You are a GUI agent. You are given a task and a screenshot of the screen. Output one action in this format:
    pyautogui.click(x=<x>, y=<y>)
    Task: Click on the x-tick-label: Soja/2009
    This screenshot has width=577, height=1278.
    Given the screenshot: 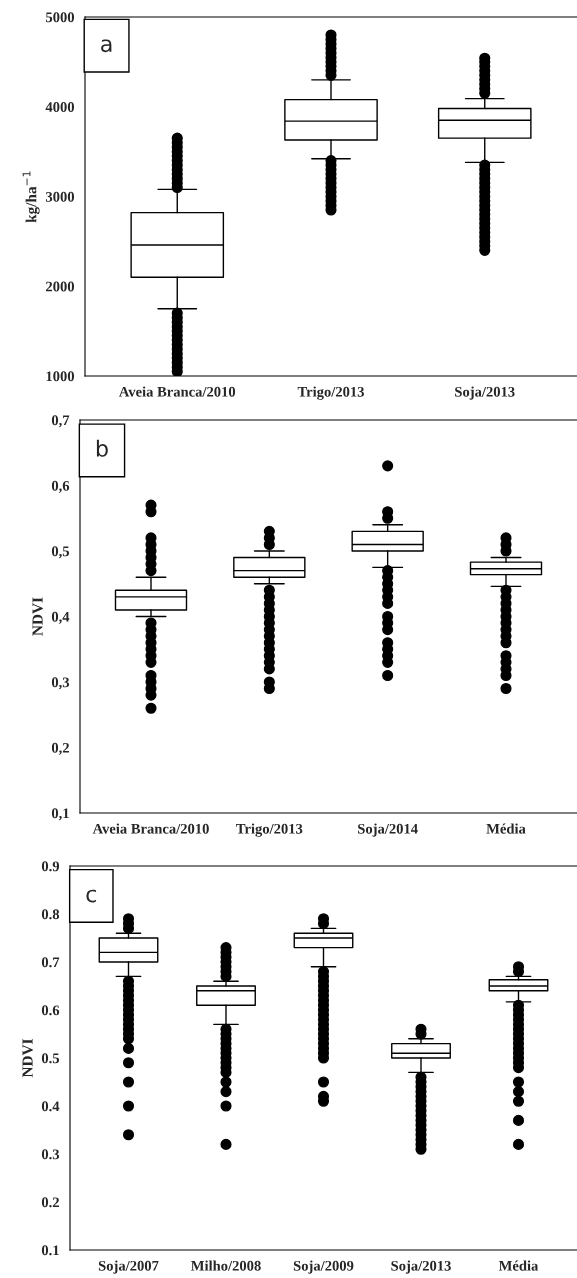 What is the action you would take?
    pyautogui.click(x=323, y=1267)
    